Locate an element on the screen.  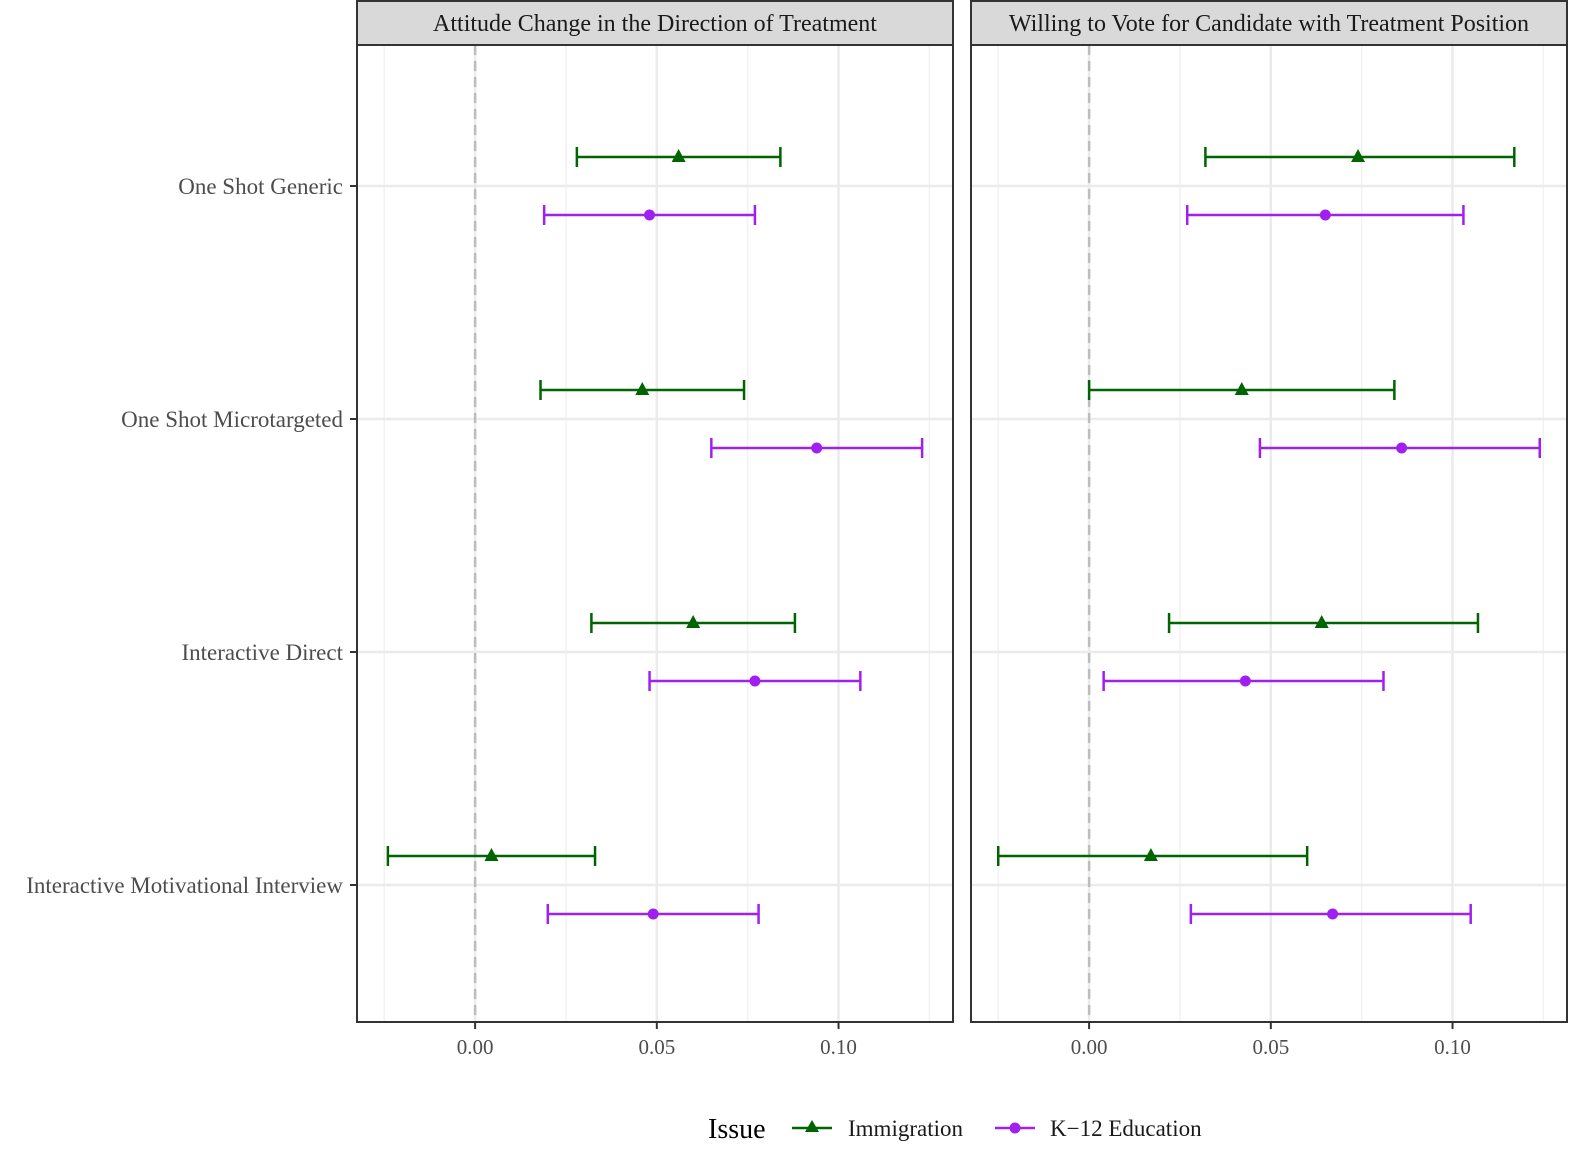
panel-2-x-tick-label: 0.05 is located at coordinates (1270, 1047).